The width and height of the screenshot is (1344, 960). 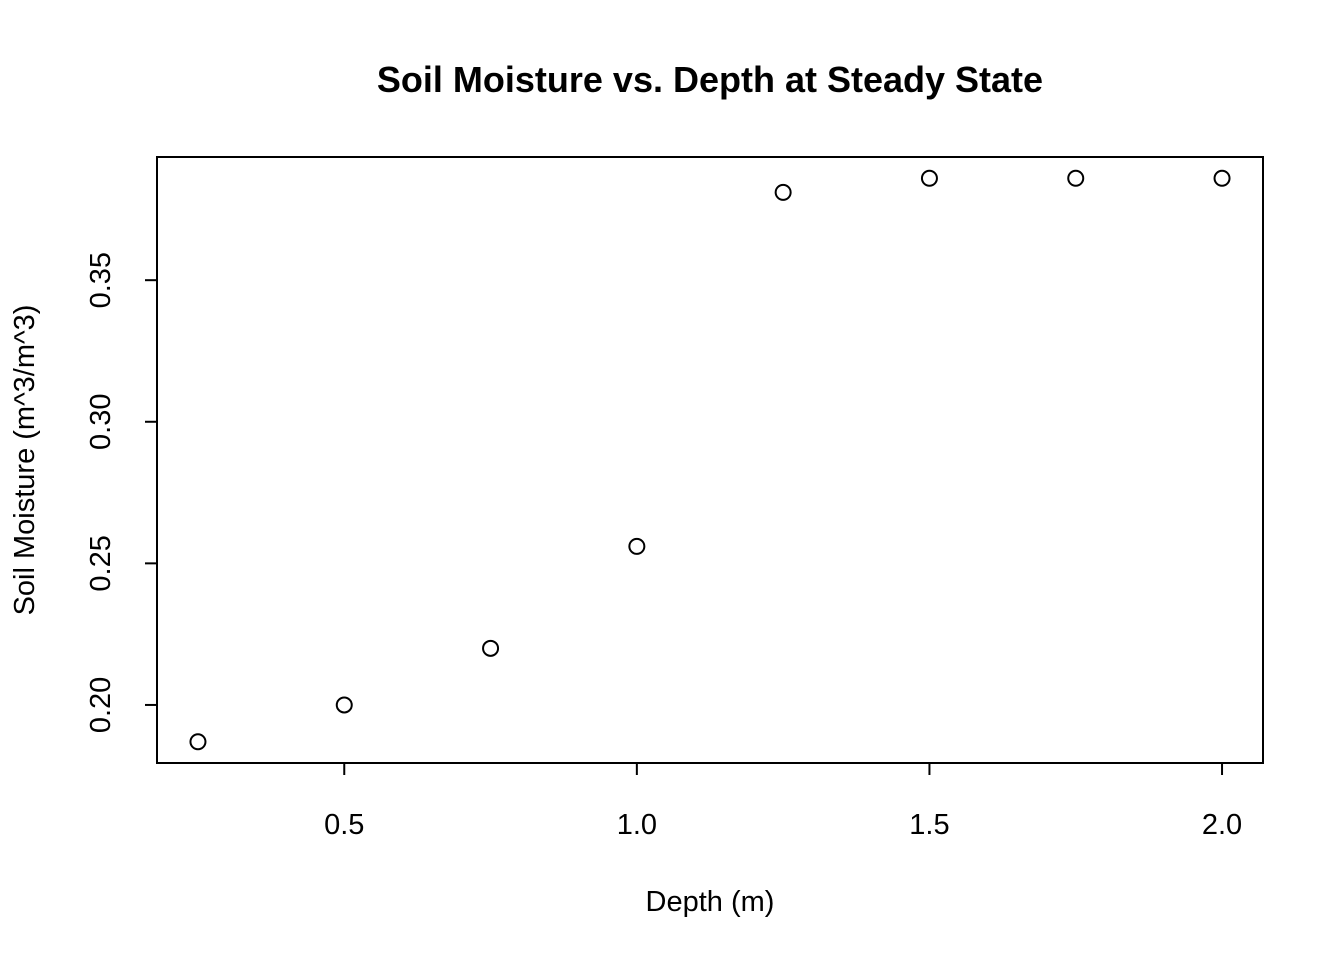 What do you see at coordinates (710, 79) in the screenshot?
I see `chart-title: Soil Moisture vs. Depth at Steady State` at bounding box center [710, 79].